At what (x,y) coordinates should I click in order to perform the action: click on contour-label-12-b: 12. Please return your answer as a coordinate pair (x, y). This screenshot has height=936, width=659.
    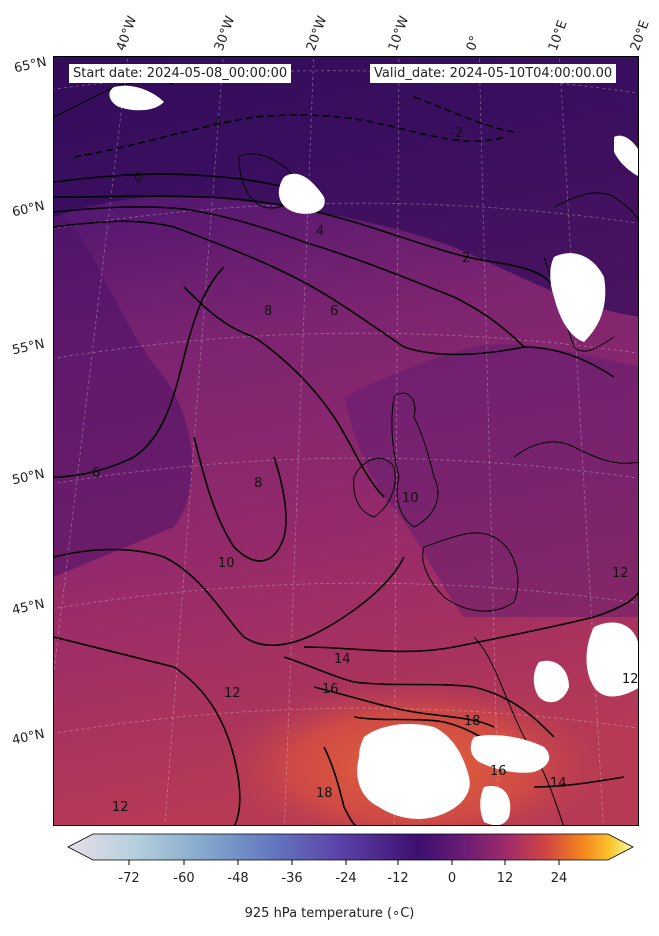
    Looking at the image, I should click on (620, 573).